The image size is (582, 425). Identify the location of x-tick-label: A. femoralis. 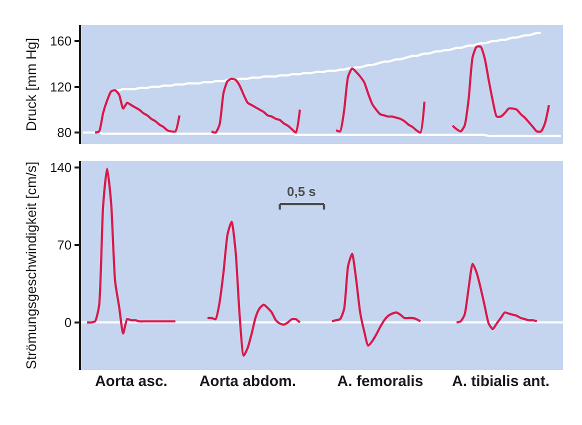
(380, 381).